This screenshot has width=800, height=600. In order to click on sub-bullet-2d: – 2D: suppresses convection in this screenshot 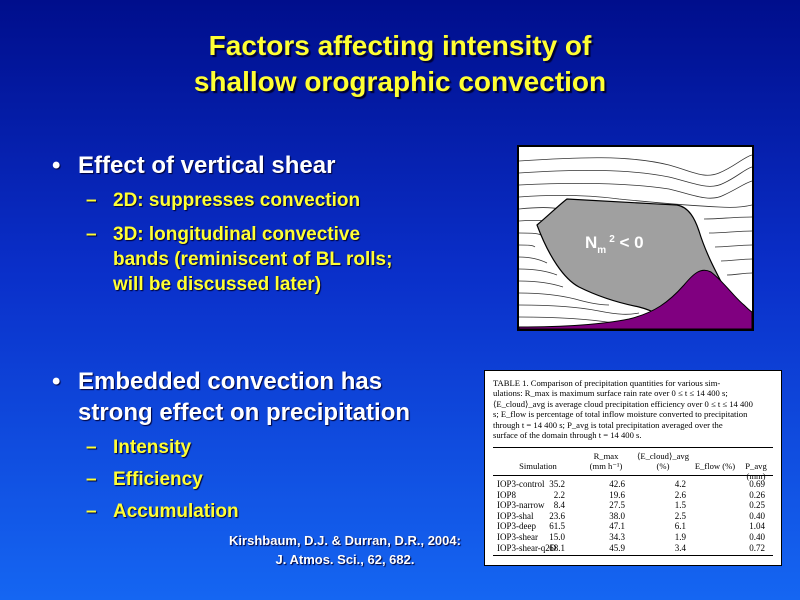, I will do `click(223, 200)`.